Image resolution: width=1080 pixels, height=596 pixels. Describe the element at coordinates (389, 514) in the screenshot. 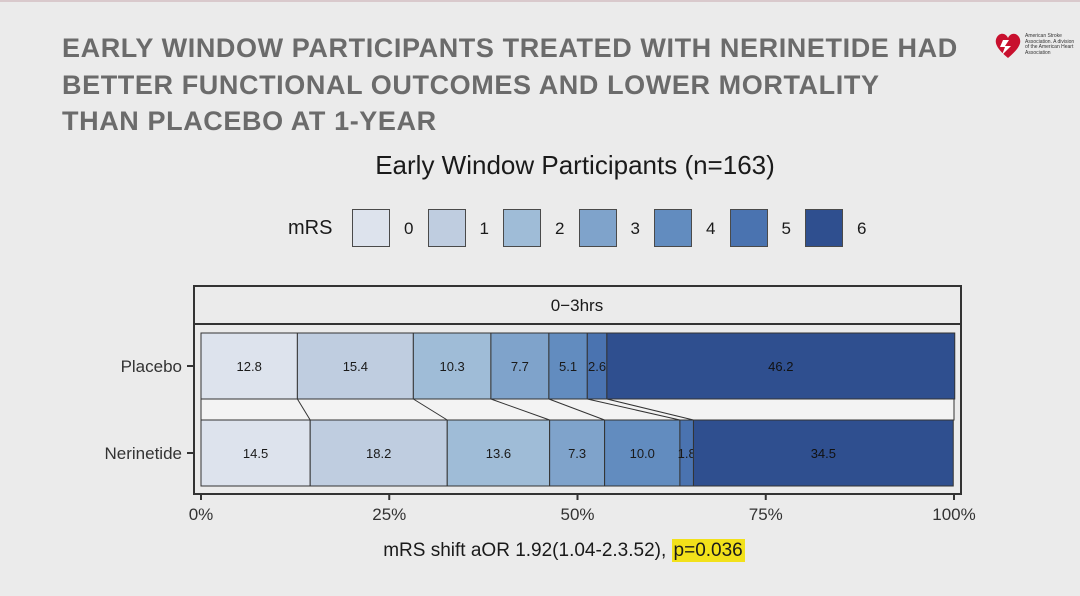

I see `x-tick-label: 25%` at that location.